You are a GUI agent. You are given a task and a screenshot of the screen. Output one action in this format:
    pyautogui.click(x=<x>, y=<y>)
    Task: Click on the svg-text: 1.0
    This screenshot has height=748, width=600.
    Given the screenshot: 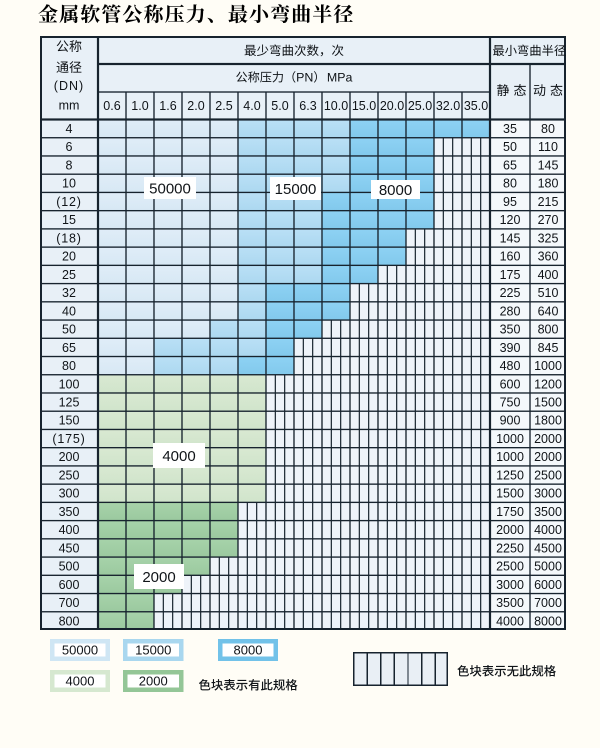 What is the action you would take?
    pyautogui.click(x=139, y=106)
    